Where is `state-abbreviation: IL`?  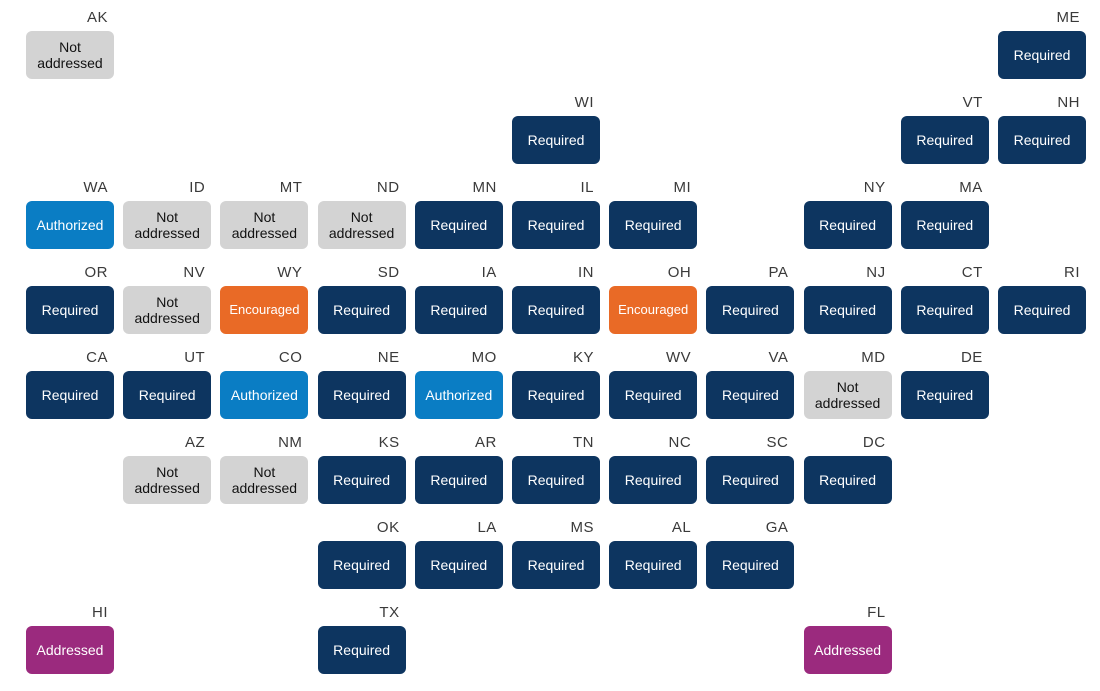 state-abbreviation: IL is located at coordinates (587, 187).